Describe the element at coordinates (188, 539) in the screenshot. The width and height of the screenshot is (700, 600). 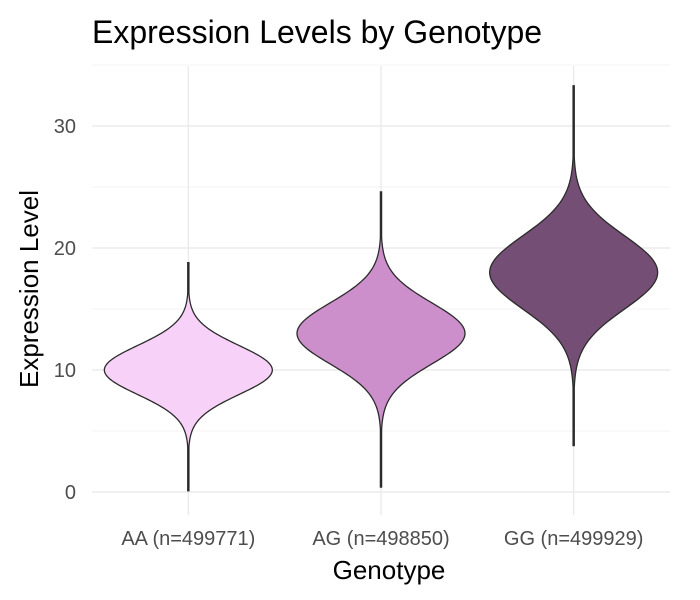
I see `x-tick-label: AA (n=499771)` at that location.